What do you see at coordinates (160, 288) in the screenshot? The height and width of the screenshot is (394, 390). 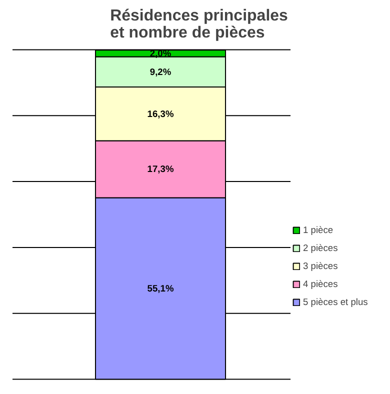 I see `data-label: 55,1%` at bounding box center [160, 288].